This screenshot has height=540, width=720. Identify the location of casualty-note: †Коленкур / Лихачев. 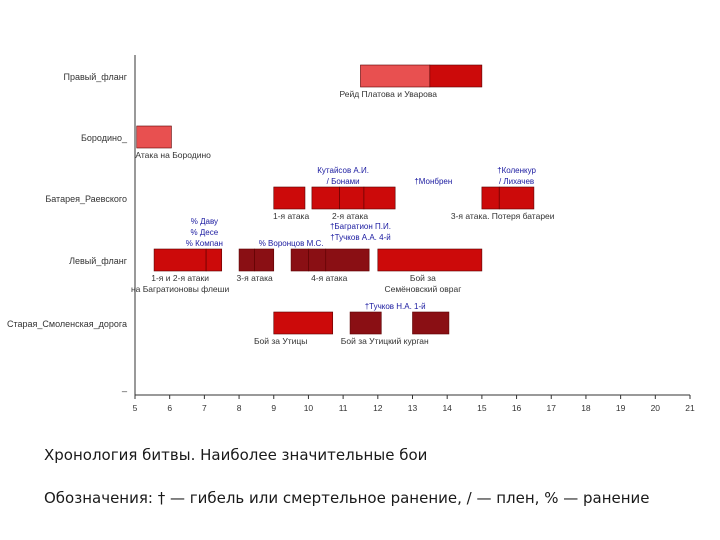
(516, 176).